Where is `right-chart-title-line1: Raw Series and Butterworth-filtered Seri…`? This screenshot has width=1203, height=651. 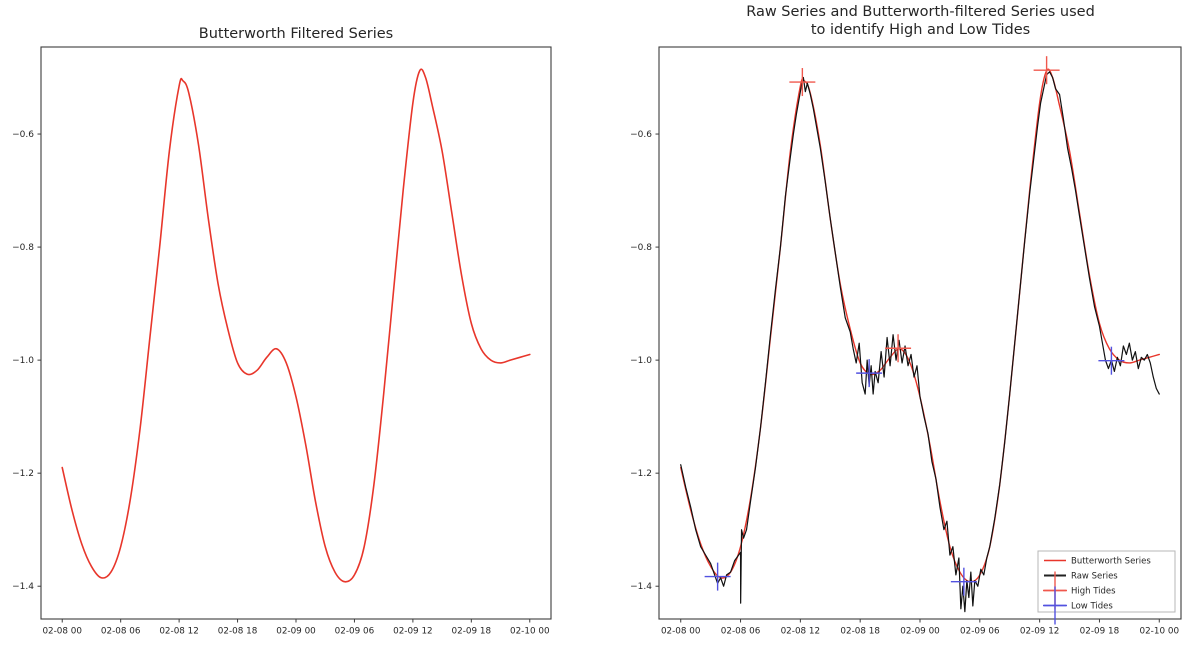 right-chart-title-line1: Raw Series and Butterworth-filtered Seri… is located at coordinates (920, 12).